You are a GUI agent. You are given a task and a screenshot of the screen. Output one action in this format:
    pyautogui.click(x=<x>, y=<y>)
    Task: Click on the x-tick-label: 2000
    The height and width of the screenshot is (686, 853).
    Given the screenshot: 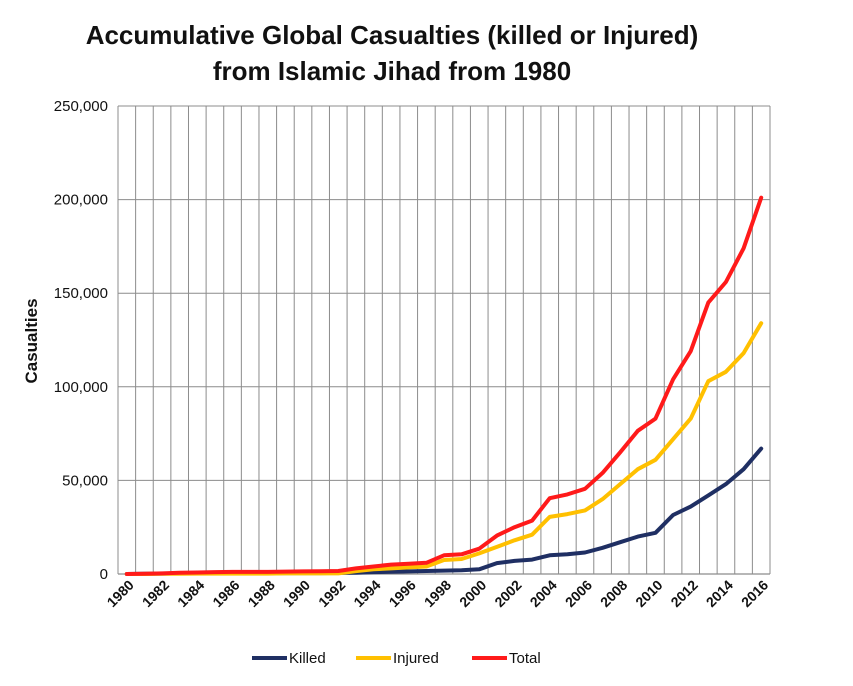 What is the action you would take?
    pyautogui.click(x=472, y=593)
    